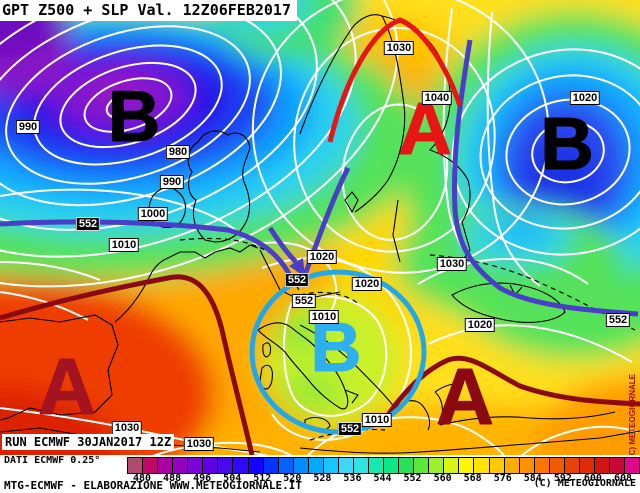 The height and width of the screenshot is (493, 640). Describe the element at coordinates (67, 386) in the screenshot. I see `pressure-center-high-atlantic: A` at that location.